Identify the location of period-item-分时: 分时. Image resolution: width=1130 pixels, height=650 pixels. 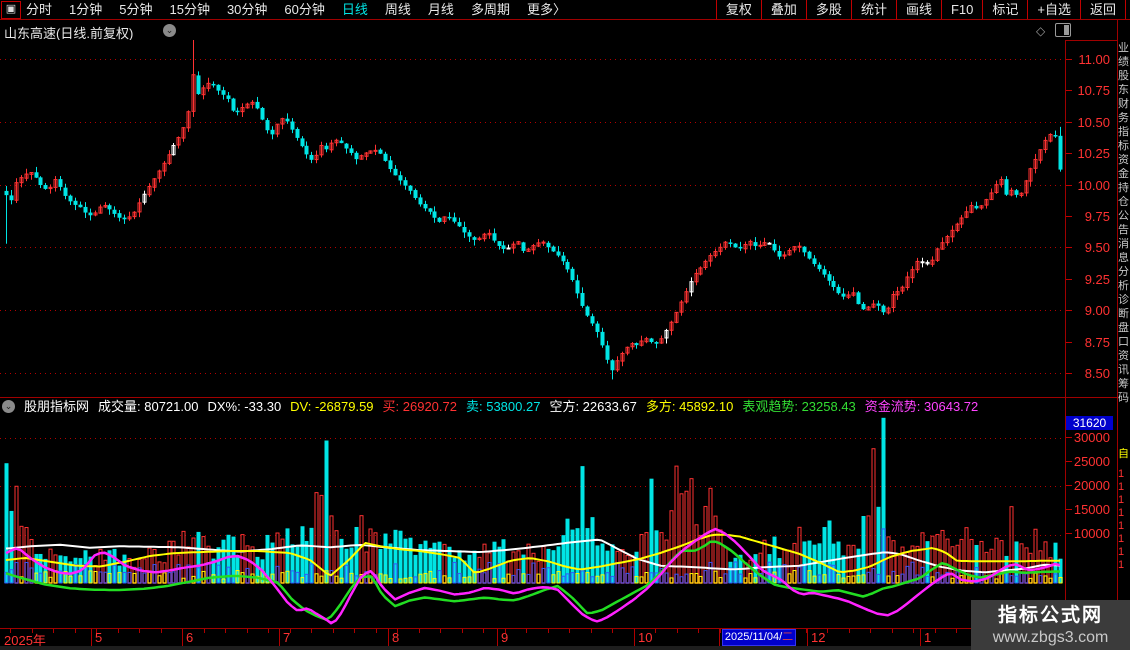
(39, 9).